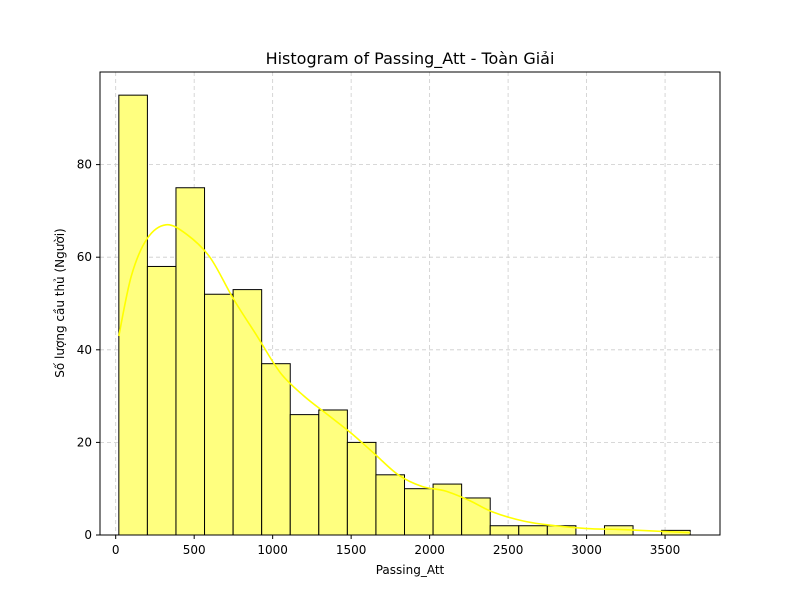  I want to click on x-tick-label: 0, so click(116, 550).